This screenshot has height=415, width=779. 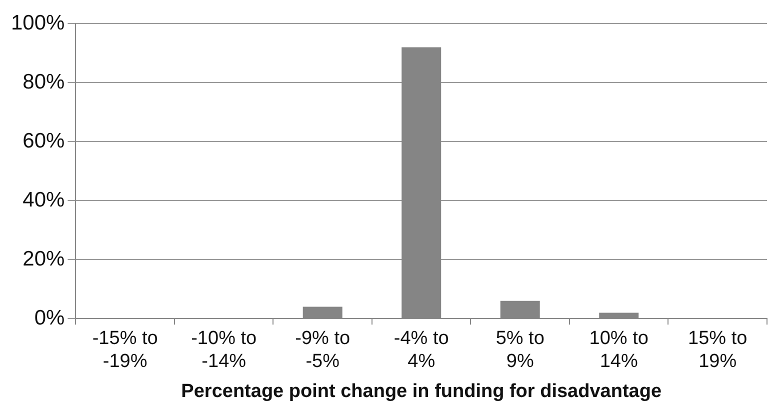 I want to click on x-tick-label: -10% to -14%, so click(x=224, y=350).